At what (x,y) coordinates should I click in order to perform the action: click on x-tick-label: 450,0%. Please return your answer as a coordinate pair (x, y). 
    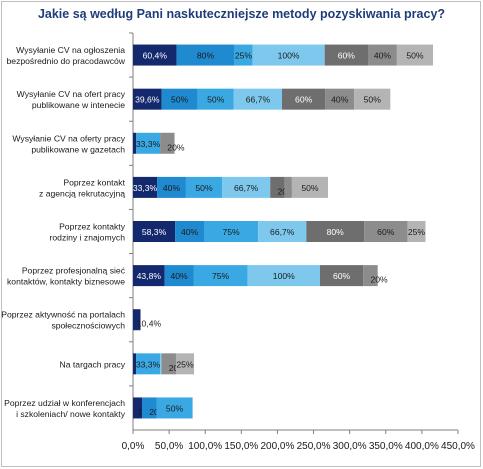
    Looking at the image, I should click on (458, 446).